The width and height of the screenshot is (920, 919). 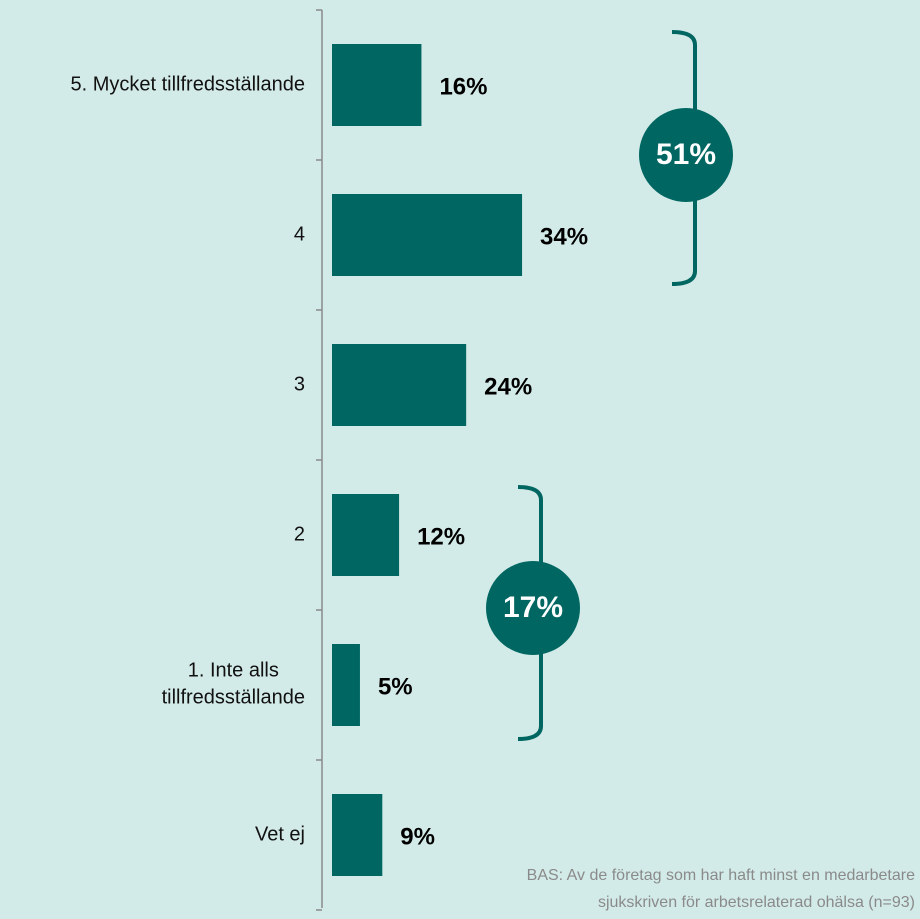 What do you see at coordinates (564, 236) in the screenshot?
I see `value-label: 34%` at bounding box center [564, 236].